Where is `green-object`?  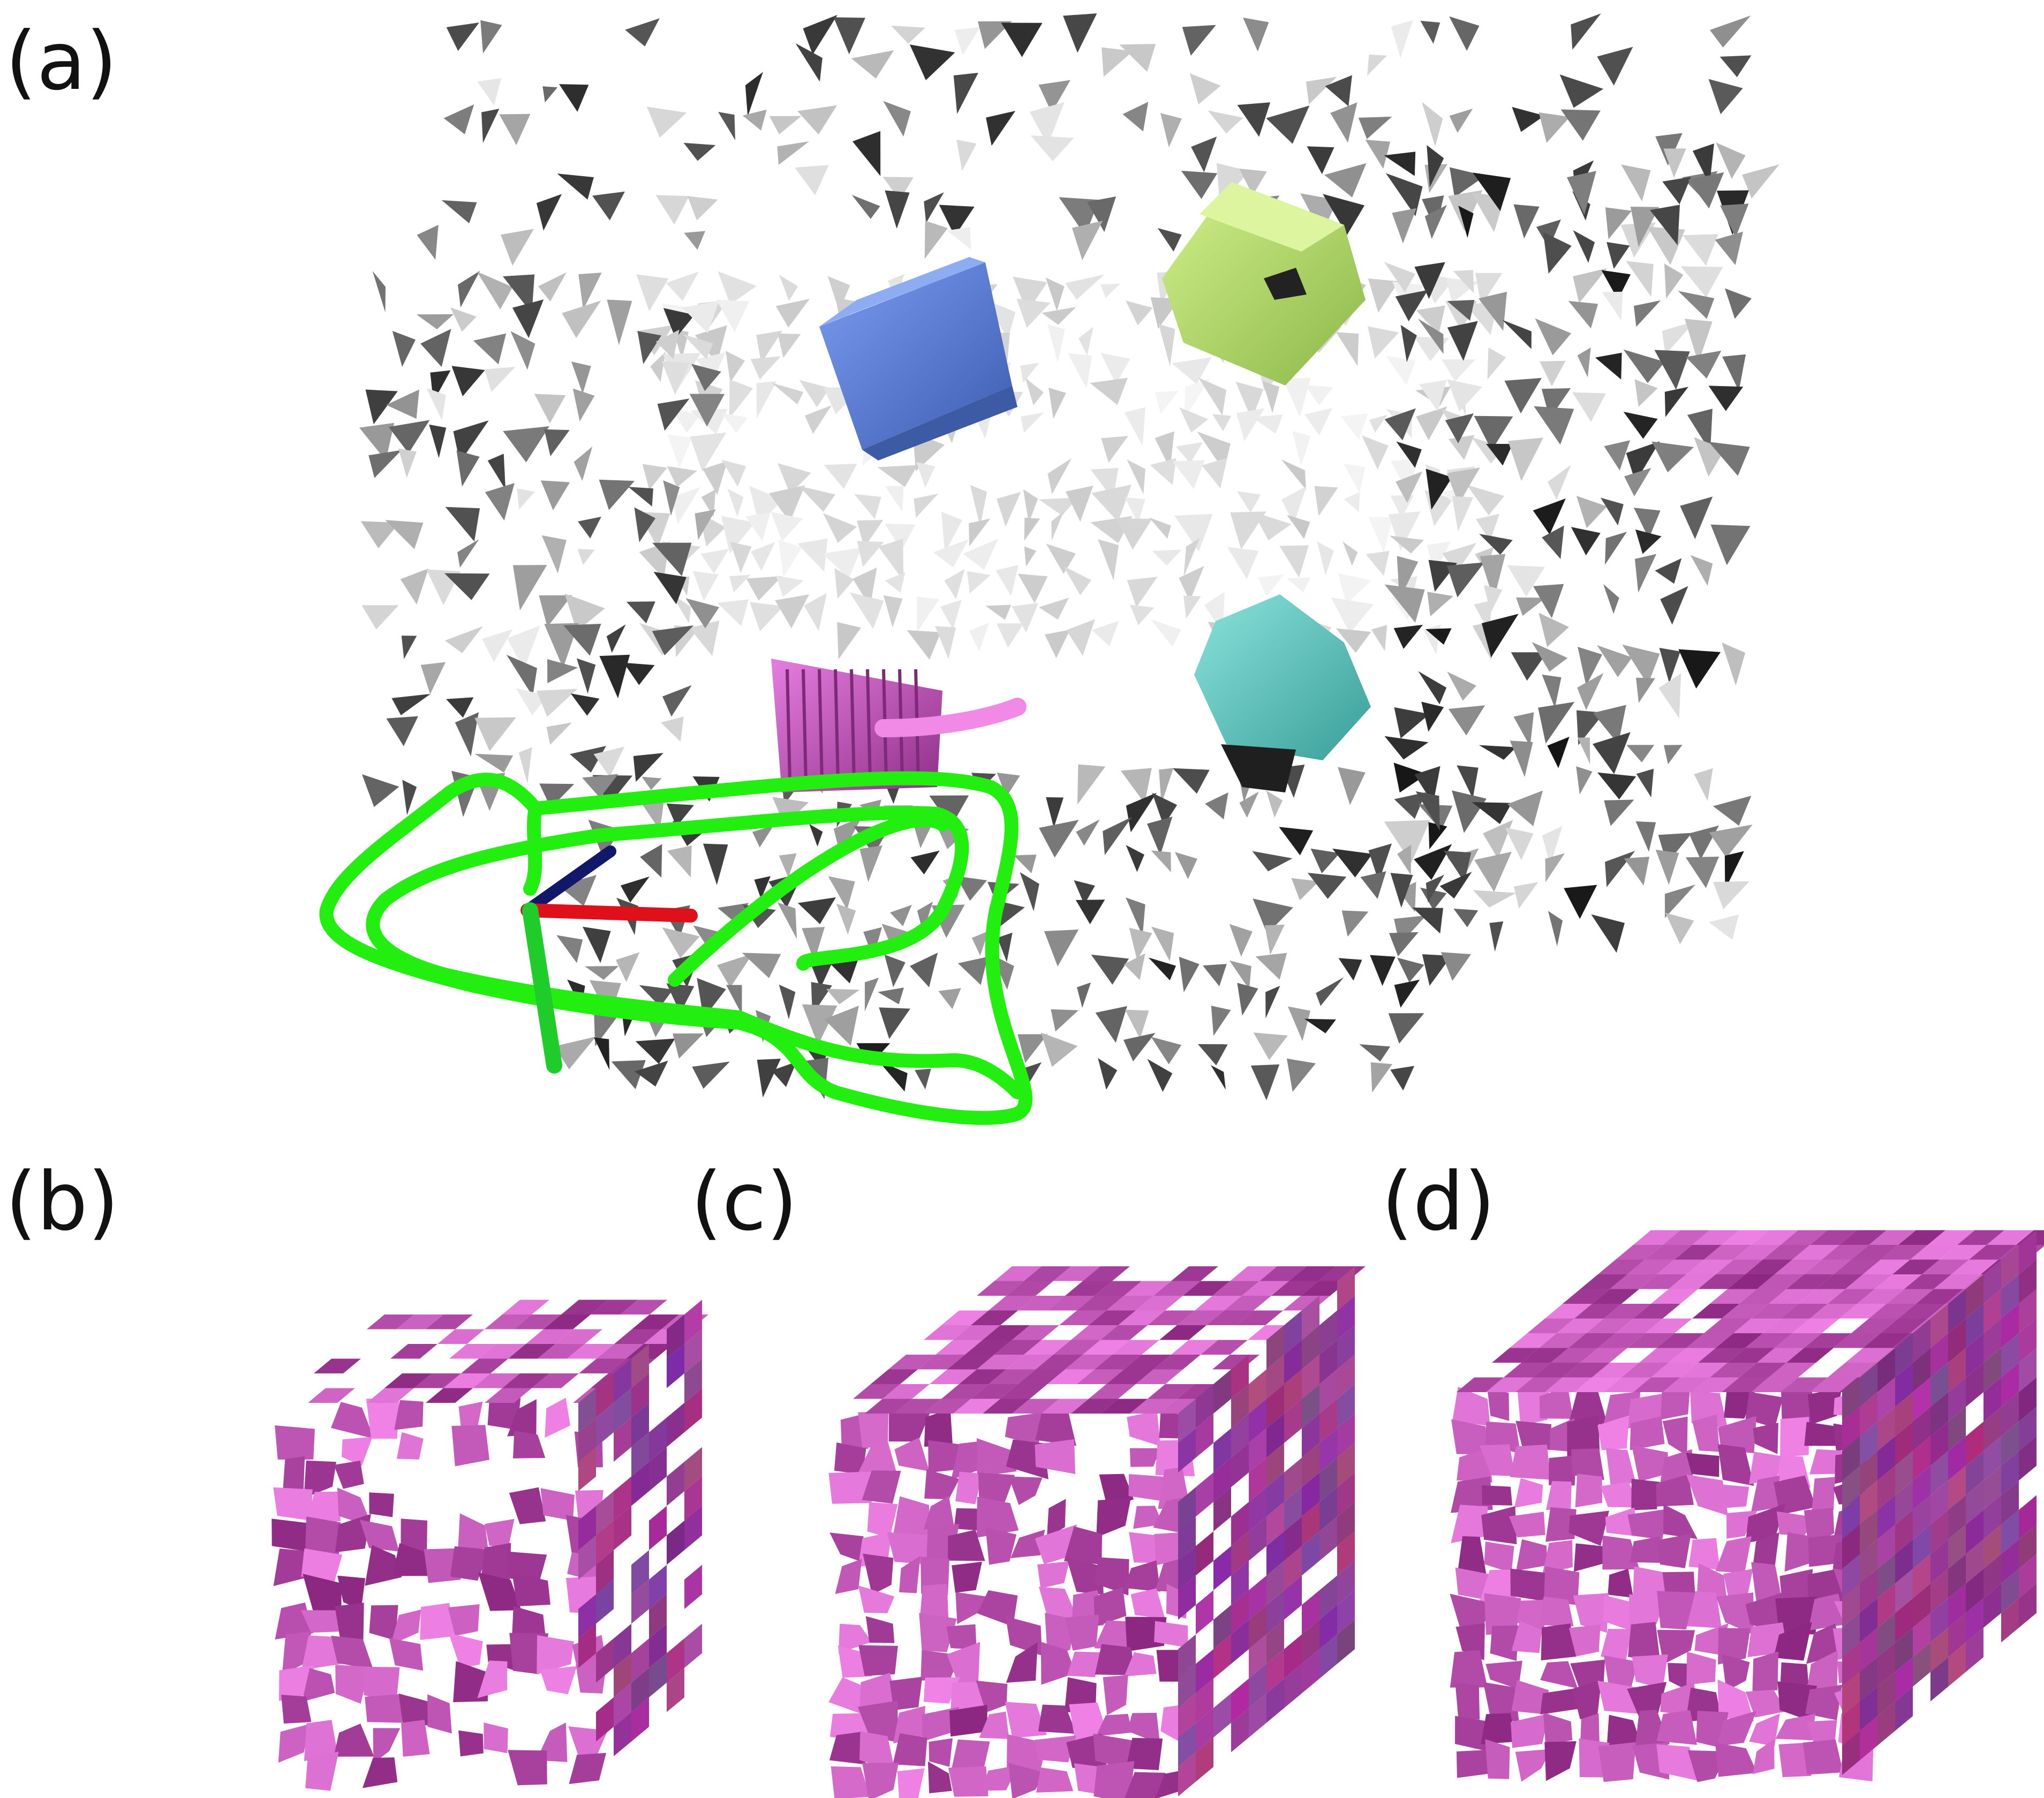 green-object is located at coordinates (1264, 284).